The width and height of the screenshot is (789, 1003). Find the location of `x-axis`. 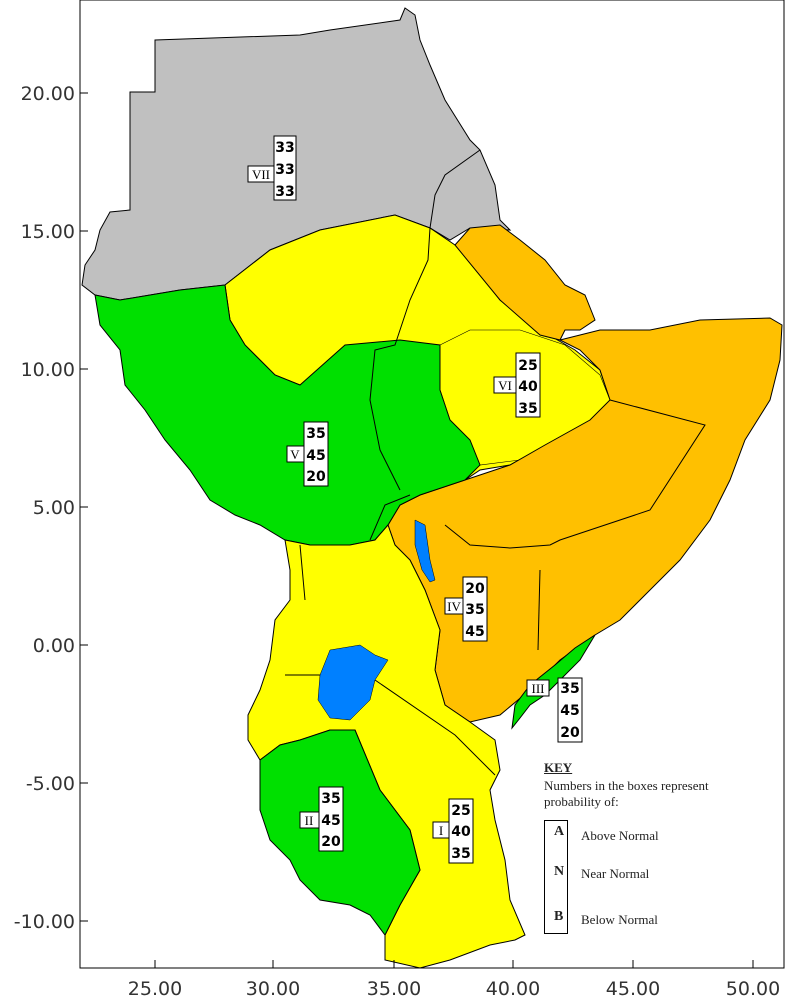

x-axis is located at coordinates (454, 964).